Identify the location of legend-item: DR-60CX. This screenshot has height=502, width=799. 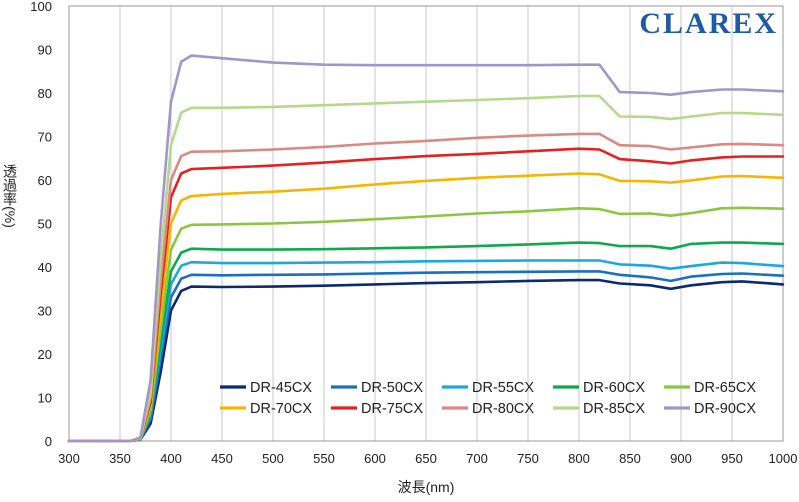
(599, 388).